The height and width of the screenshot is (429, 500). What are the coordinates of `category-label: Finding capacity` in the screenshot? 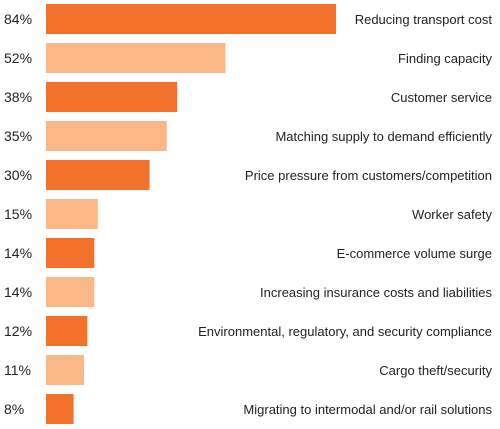 It's located at (445, 58).